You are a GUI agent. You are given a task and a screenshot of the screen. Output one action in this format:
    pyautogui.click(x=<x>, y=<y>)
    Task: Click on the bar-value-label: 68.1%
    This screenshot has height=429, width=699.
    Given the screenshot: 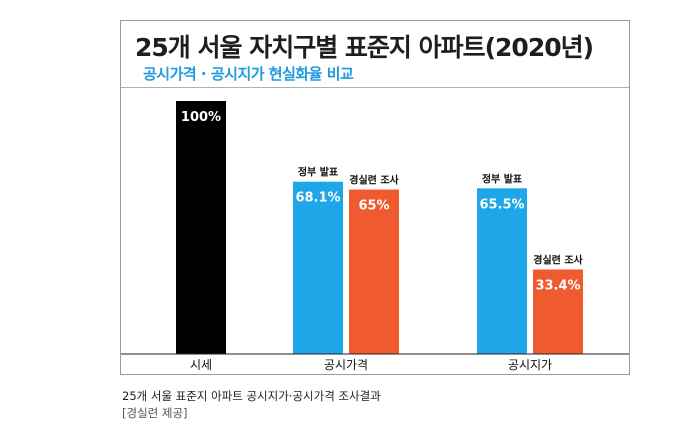 What is the action you would take?
    pyautogui.click(x=317, y=198)
    